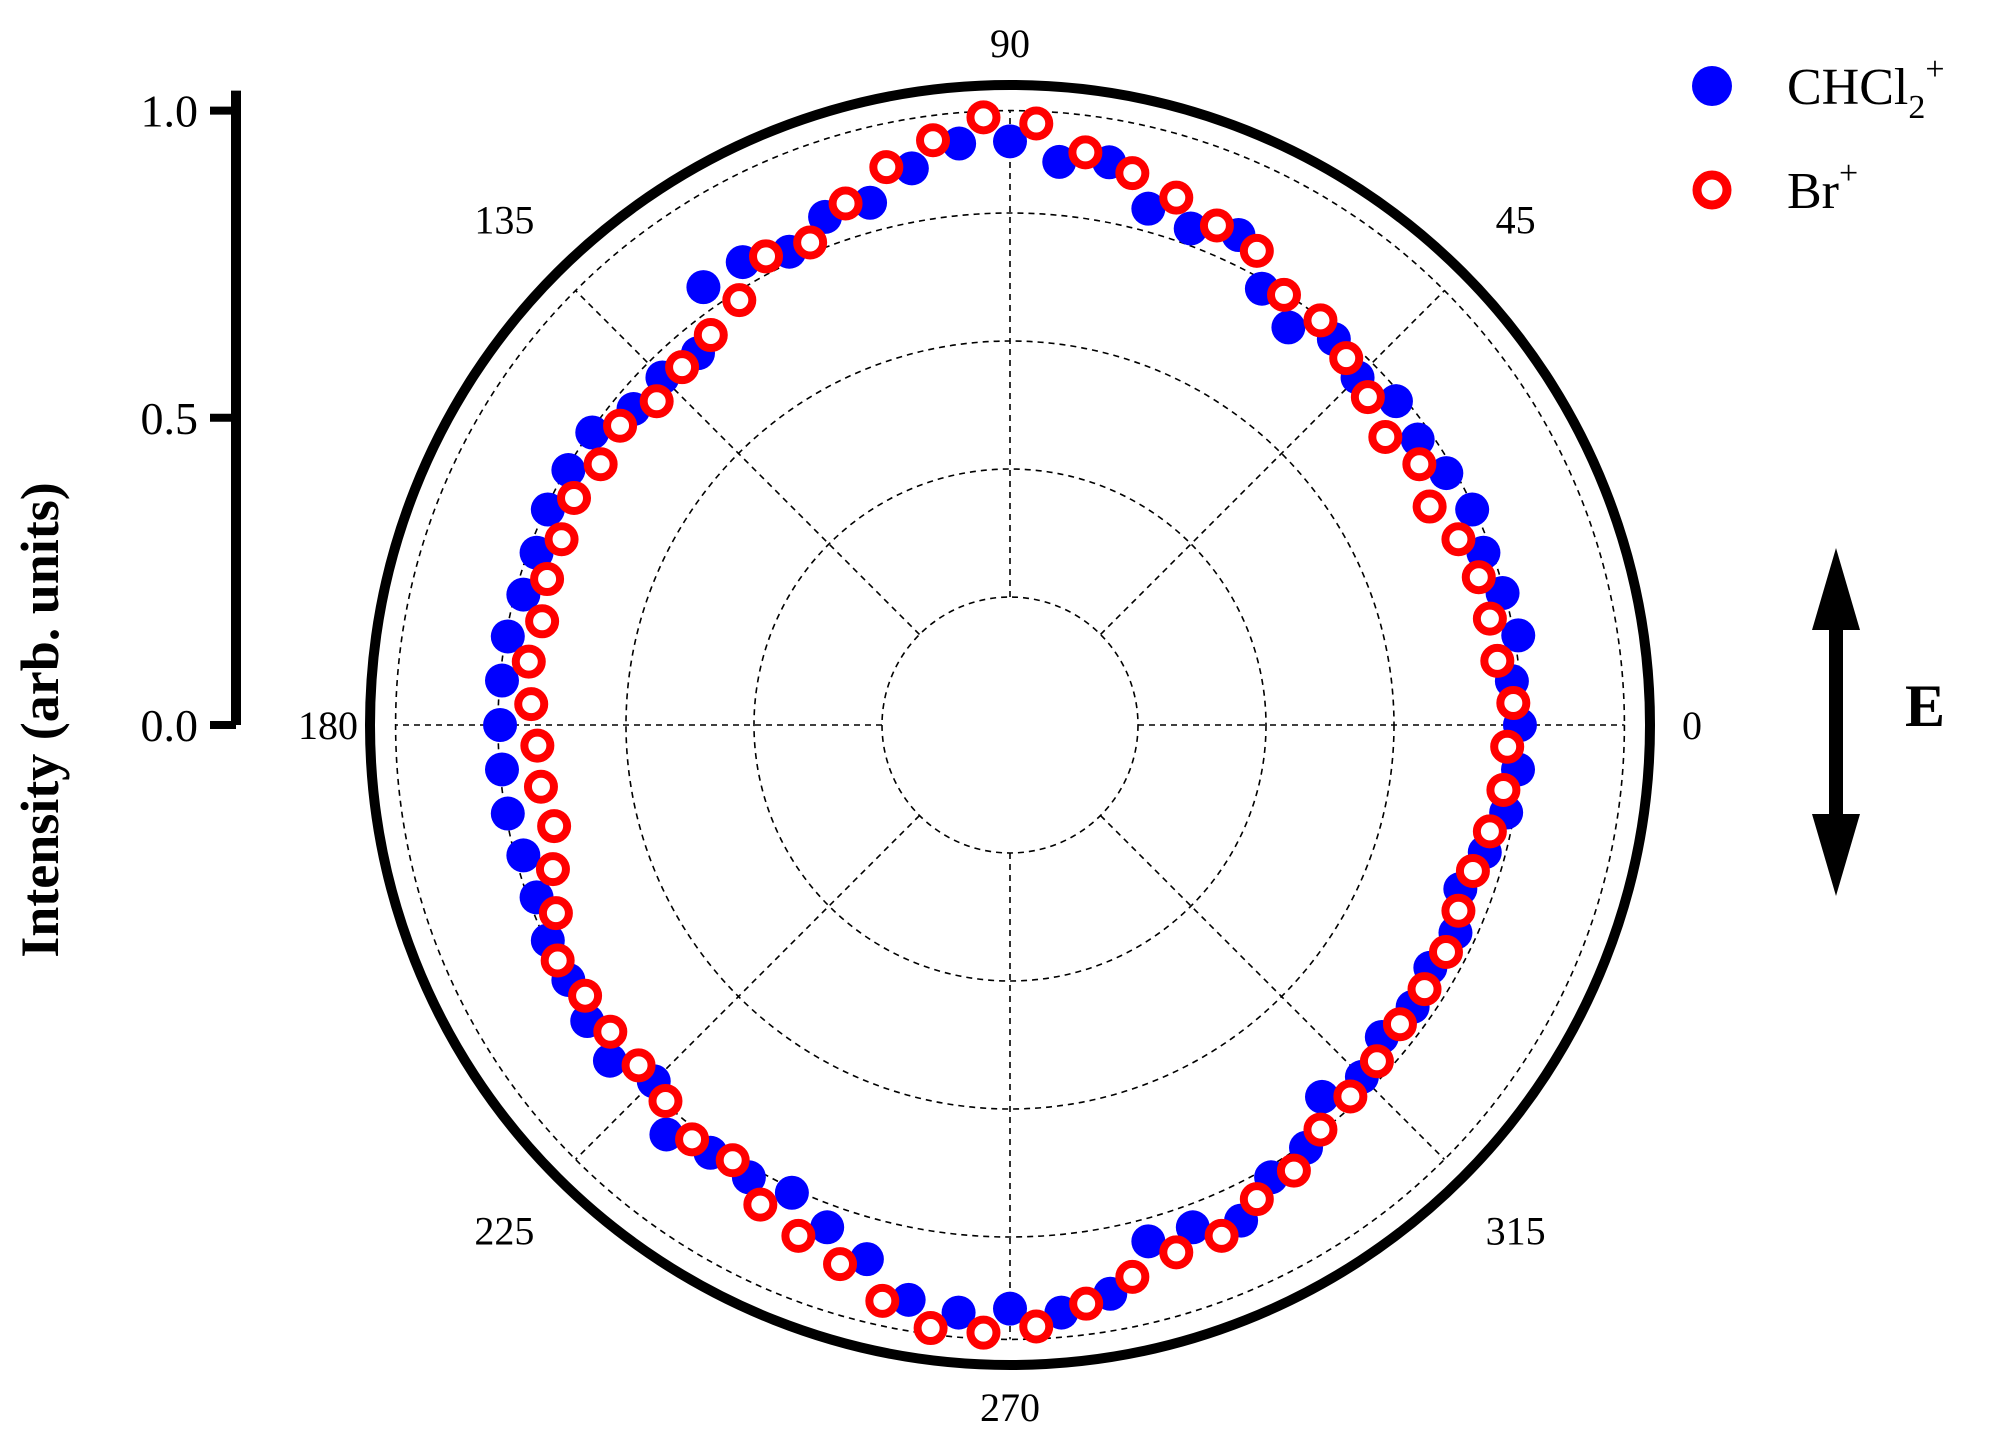 Image resolution: width=1999 pixels, height=1448 pixels. What do you see at coordinates (1878, 722) in the screenshot?
I see `e-field-annotation: E` at bounding box center [1878, 722].